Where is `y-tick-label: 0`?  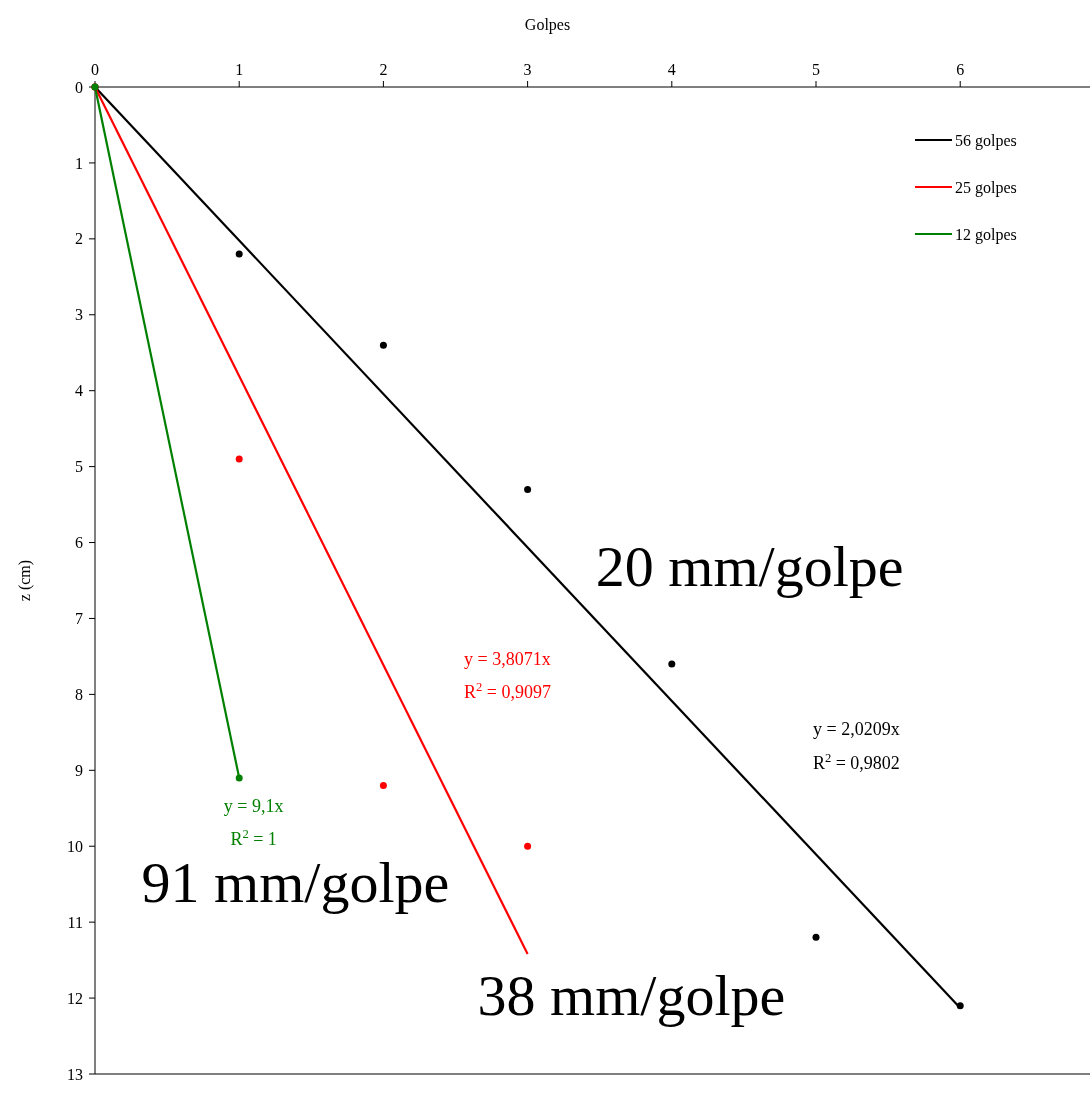 y-tick-label: 0 is located at coordinates (79, 87).